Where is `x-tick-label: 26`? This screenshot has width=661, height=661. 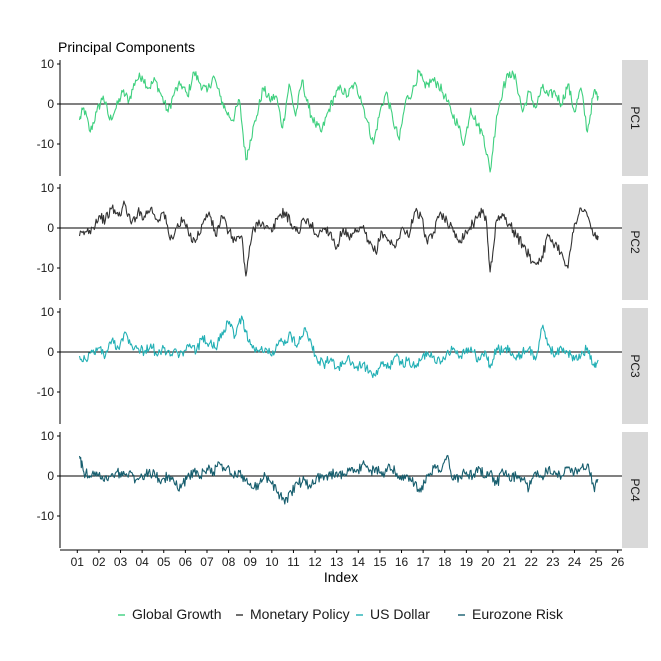
x-tick-label: 26 is located at coordinates (618, 562).